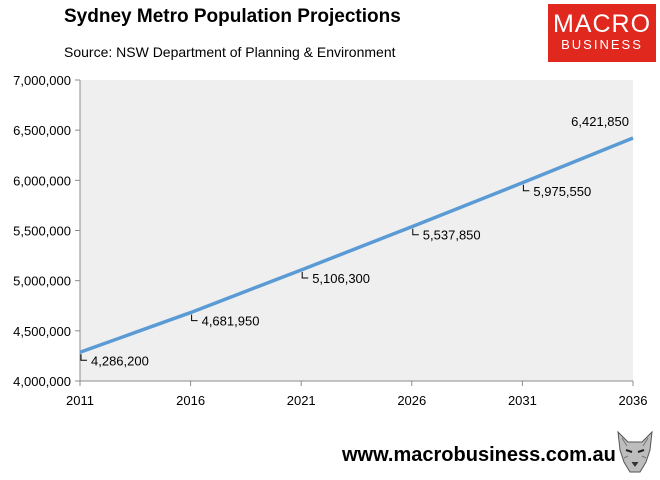 The width and height of the screenshot is (660, 480). Describe the element at coordinates (522, 400) in the screenshot. I see `x-tick-label: 2031` at that location.